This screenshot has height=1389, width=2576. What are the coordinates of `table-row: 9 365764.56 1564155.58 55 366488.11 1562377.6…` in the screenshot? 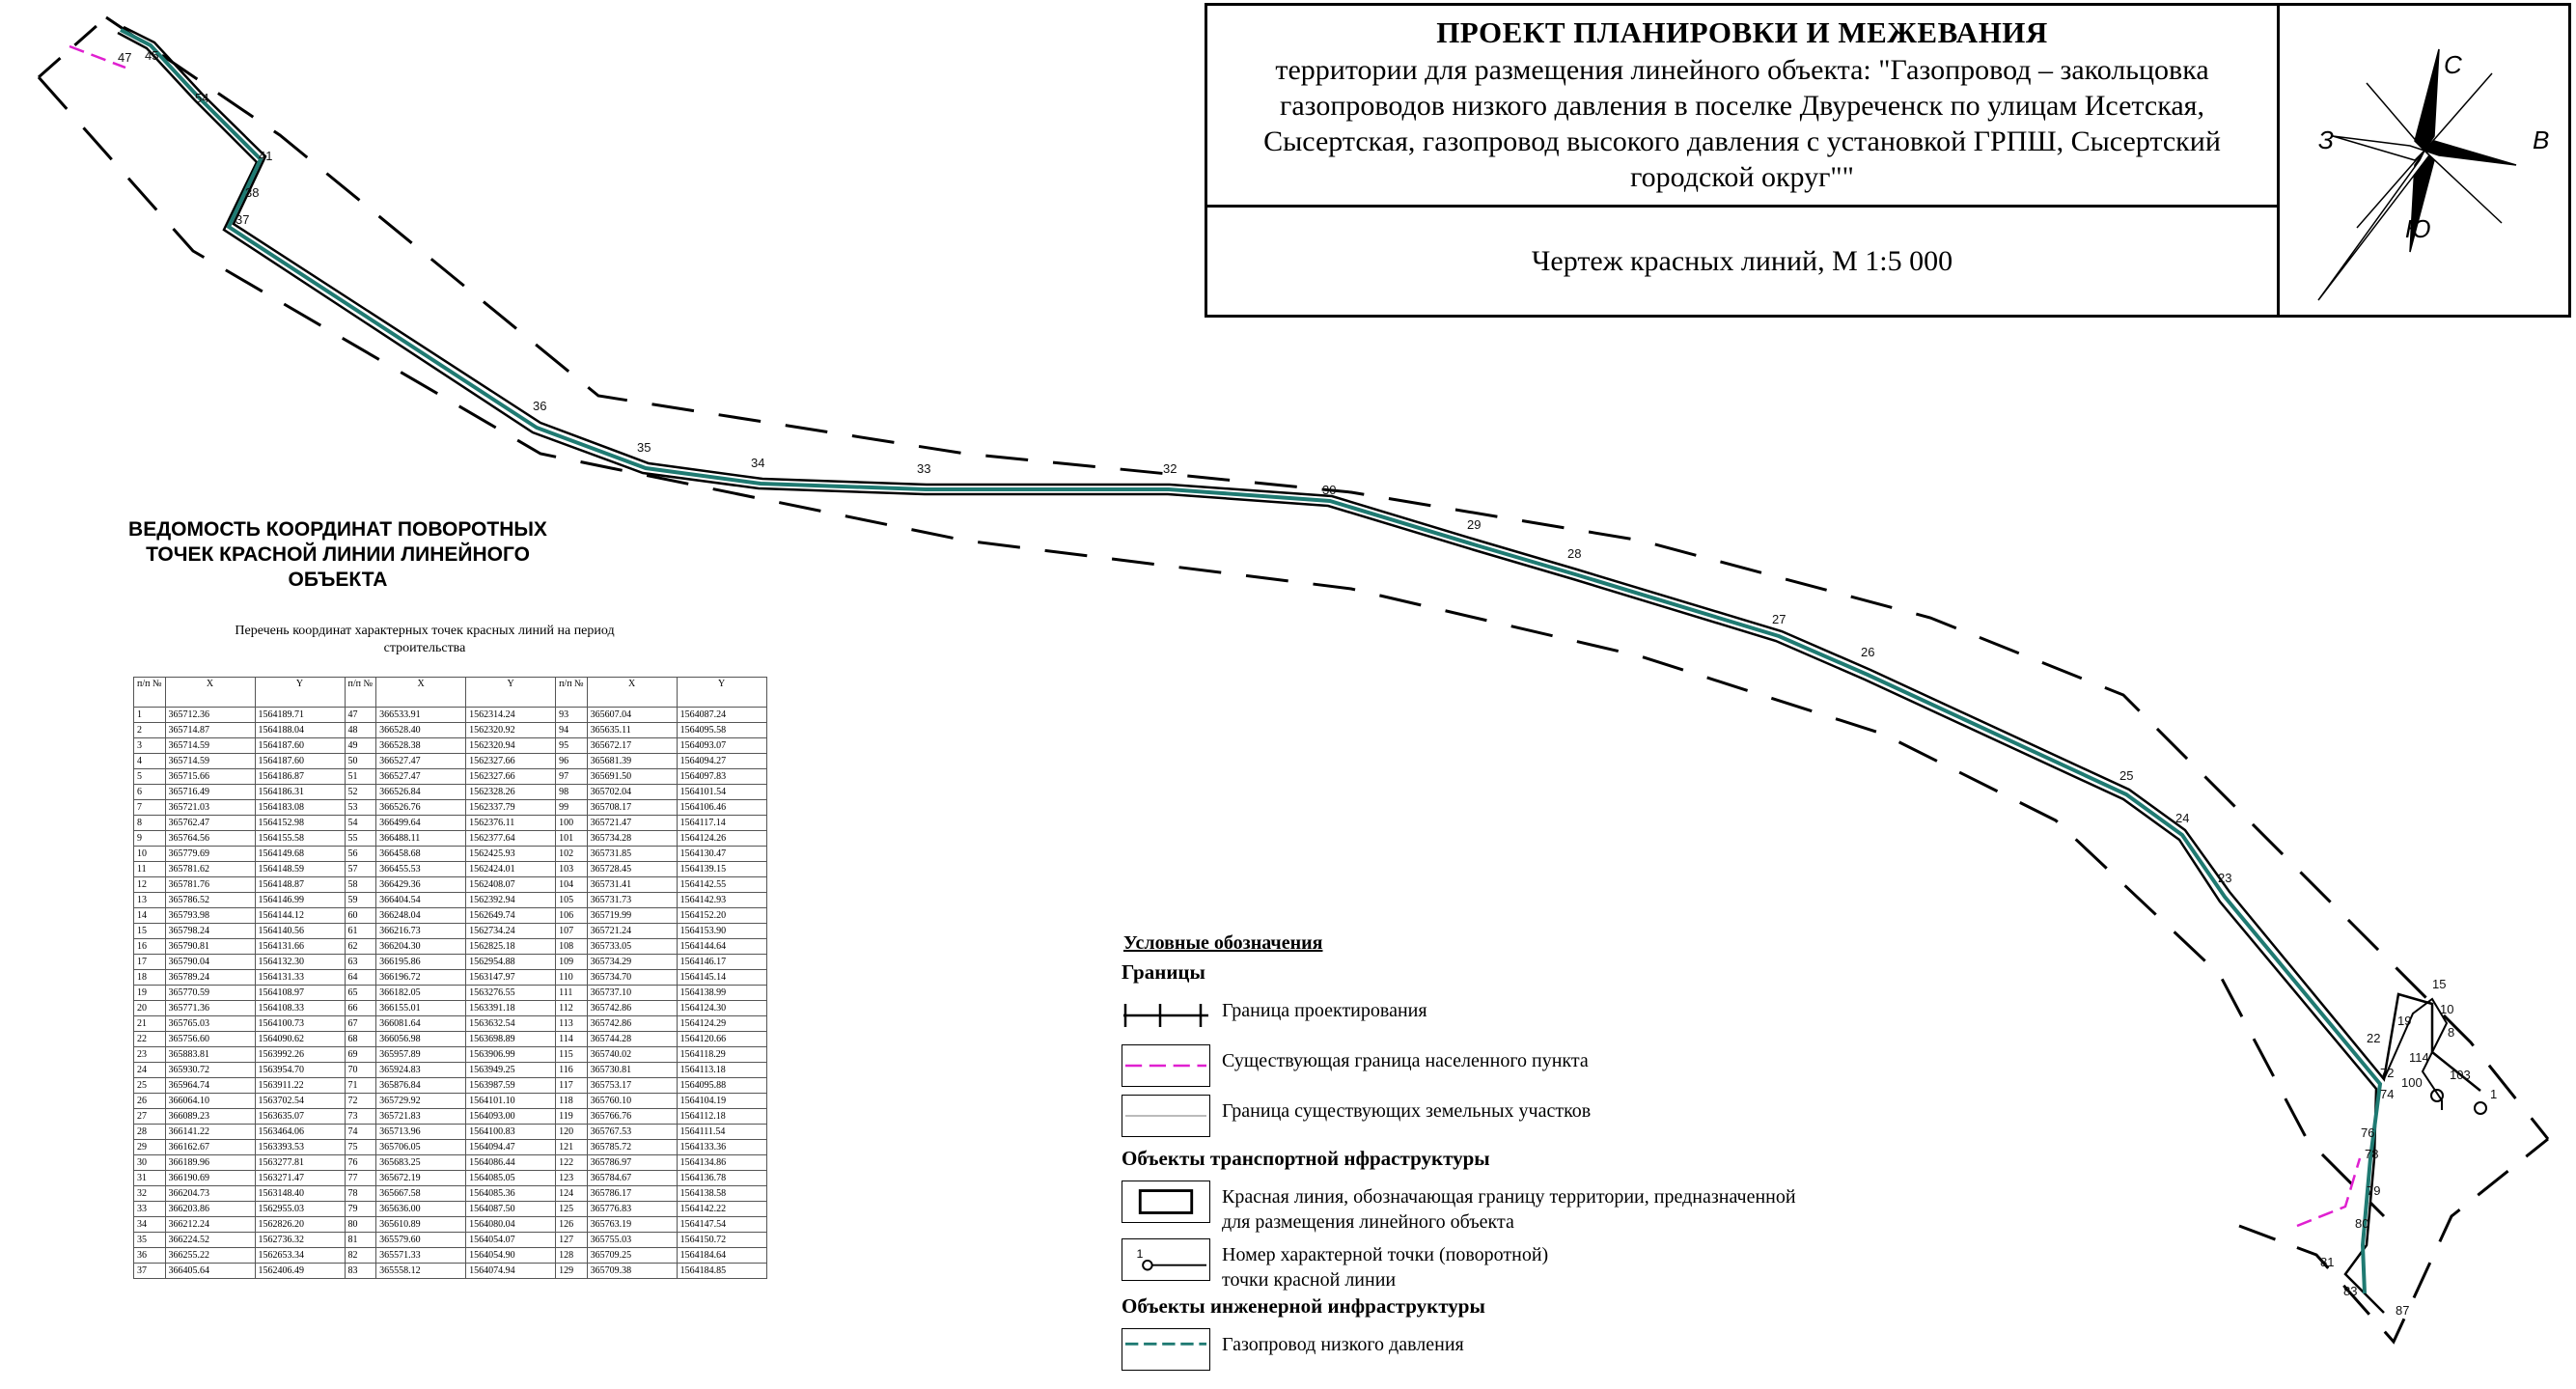 It's located at (450, 838).